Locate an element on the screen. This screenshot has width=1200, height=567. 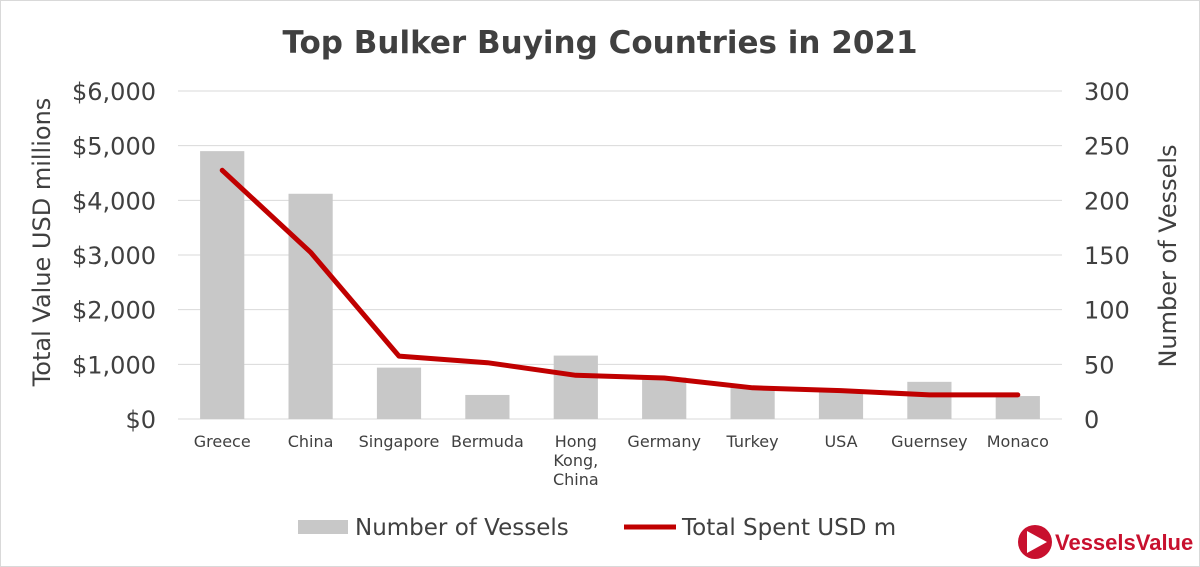
x-tick-label: China is located at coordinates (311, 441).